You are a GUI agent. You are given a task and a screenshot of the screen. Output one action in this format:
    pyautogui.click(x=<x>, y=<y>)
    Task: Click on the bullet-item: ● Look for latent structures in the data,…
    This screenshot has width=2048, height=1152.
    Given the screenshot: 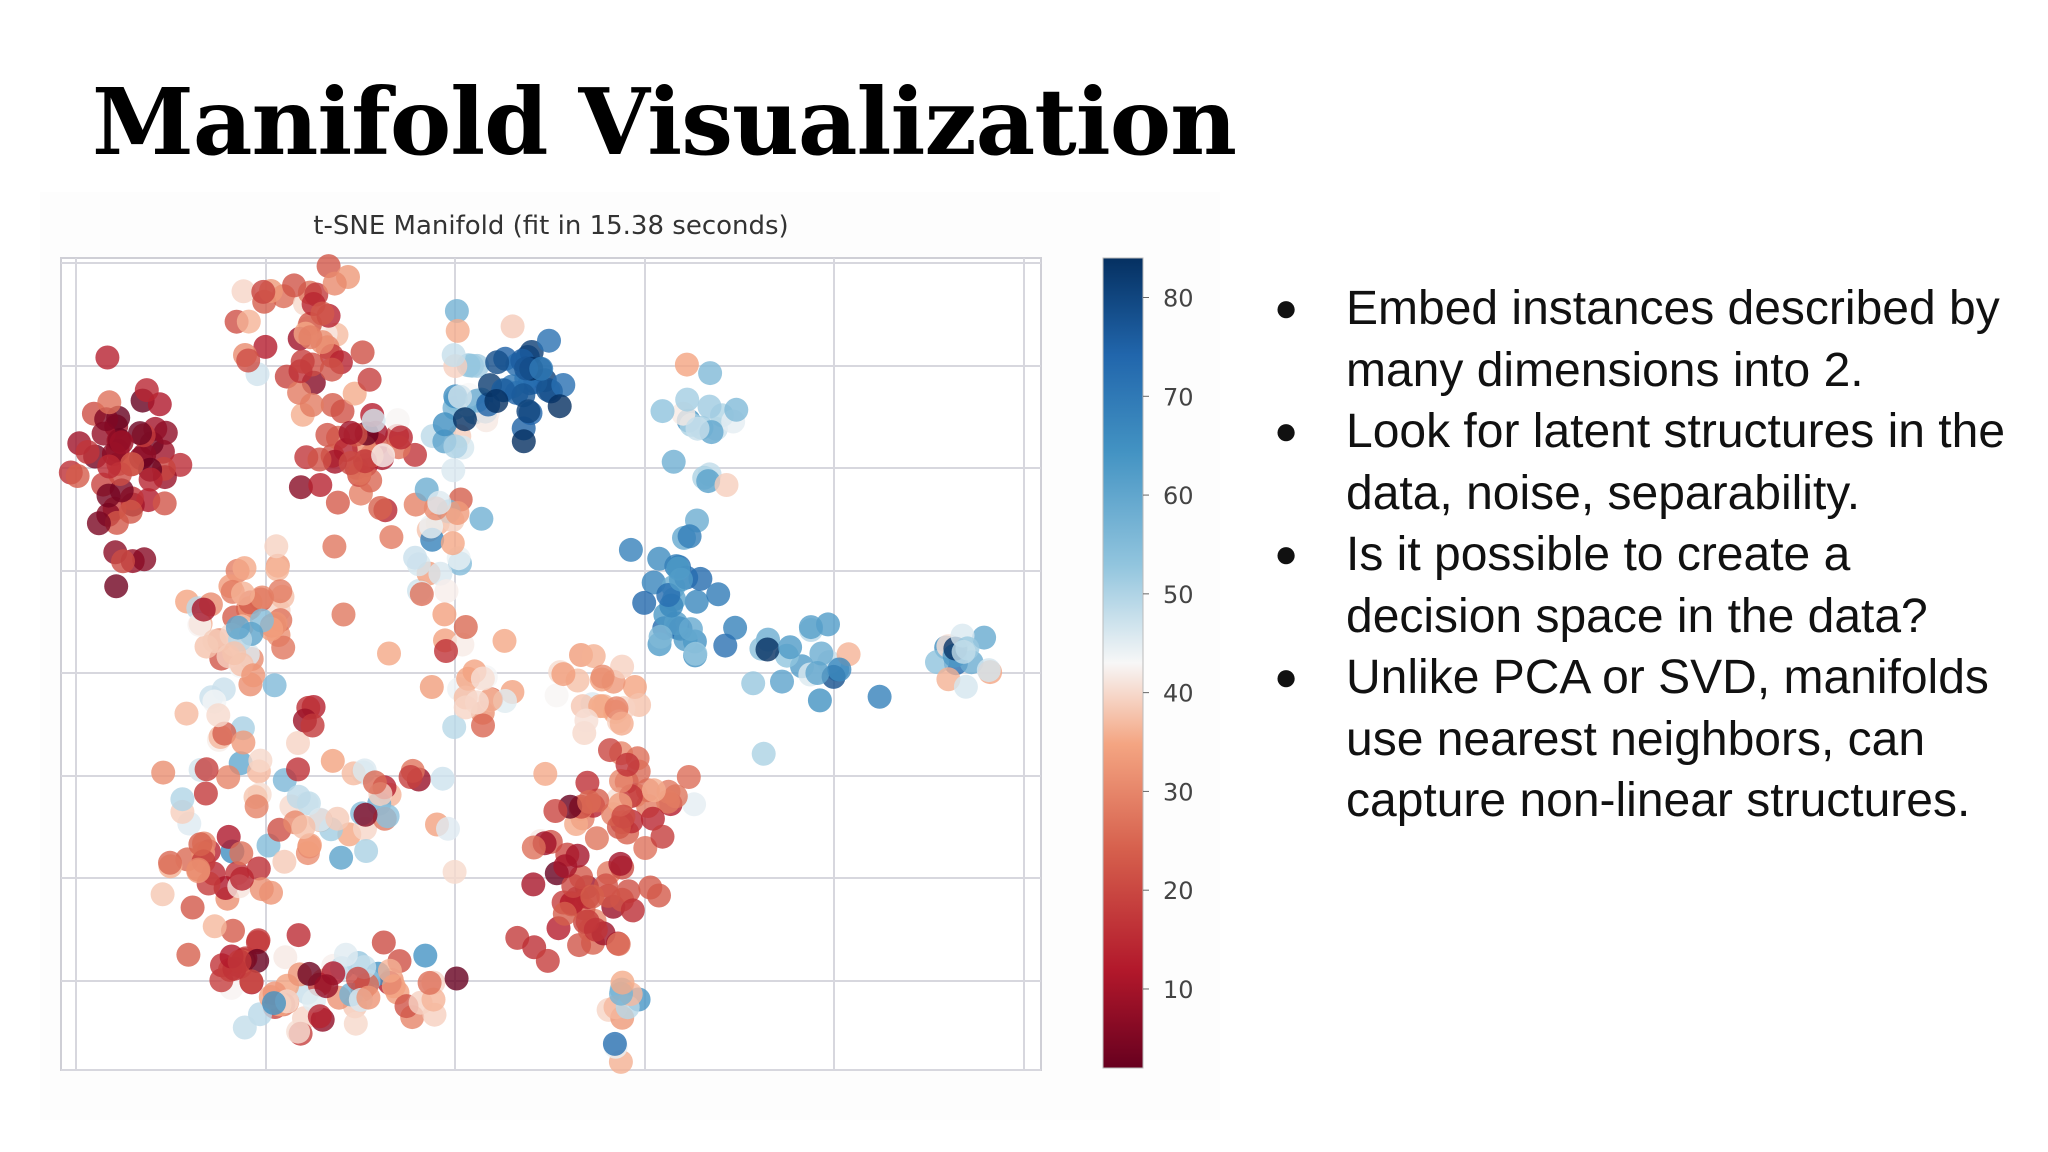 What is the action you would take?
    pyautogui.click(x=1646, y=462)
    